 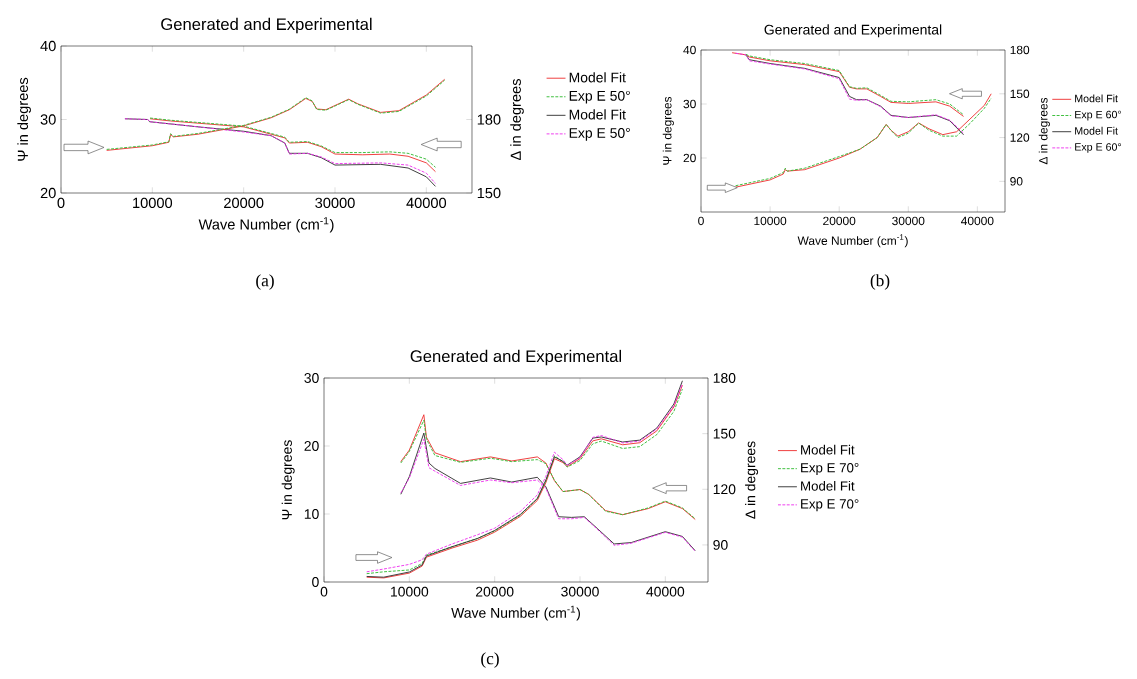 I want to click on text: (a), so click(x=265, y=282).